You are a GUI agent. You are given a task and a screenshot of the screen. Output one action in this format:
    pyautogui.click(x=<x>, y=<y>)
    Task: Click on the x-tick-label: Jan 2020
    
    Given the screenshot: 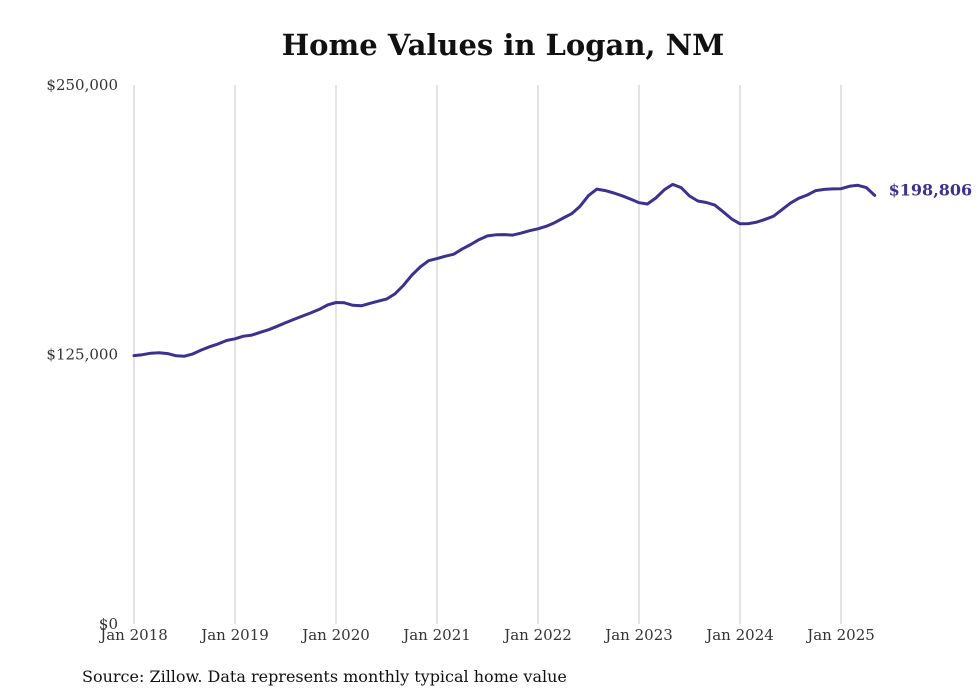 What is the action you would take?
    pyautogui.click(x=335, y=635)
    